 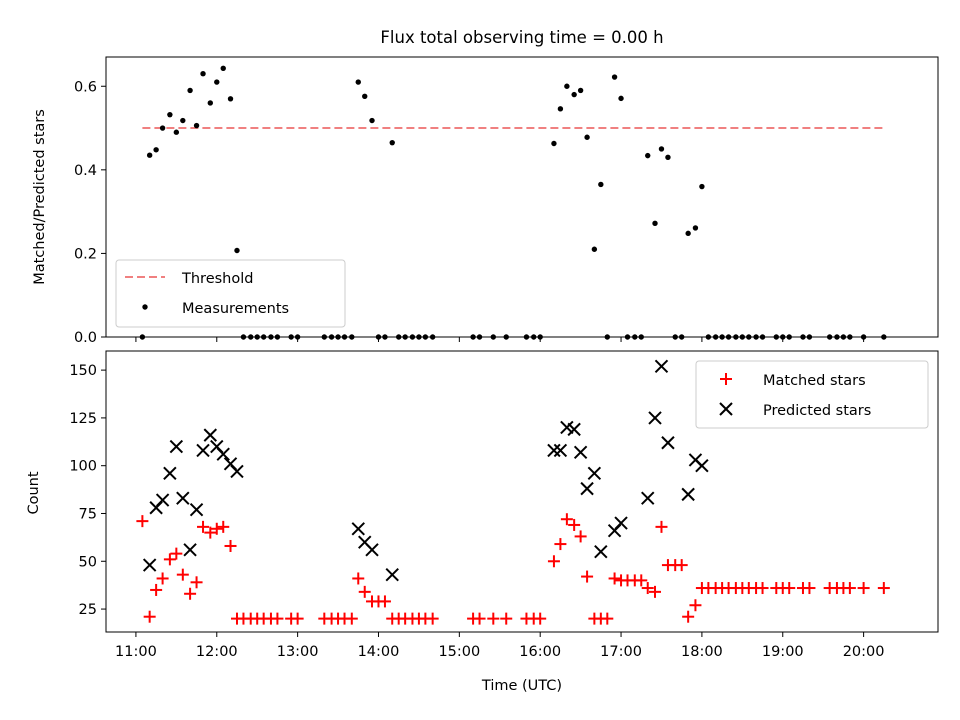 I want to click on top-y-ticks: 0.0 0.2 0.4 0.6, so click(x=90, y=212).